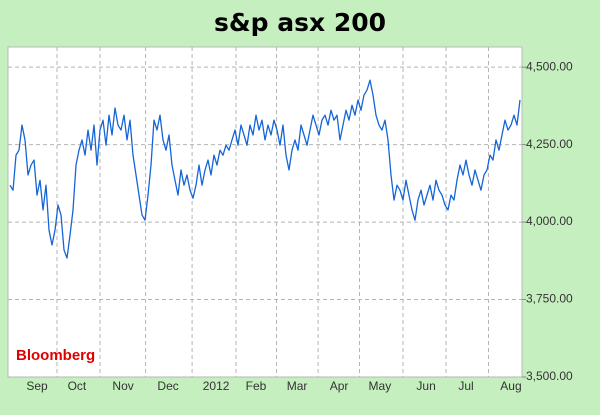  Describe the element at coordinates (122, 386) in the screenshot. I see `x-tick-label: Nov` at that location.